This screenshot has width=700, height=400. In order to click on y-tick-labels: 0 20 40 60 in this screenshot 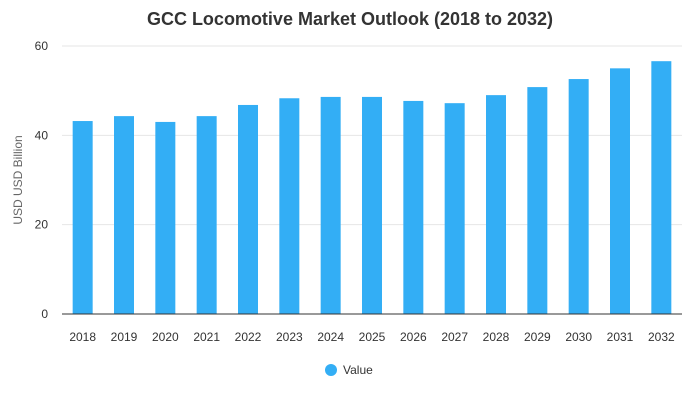, I will do `click(42, 180)`.